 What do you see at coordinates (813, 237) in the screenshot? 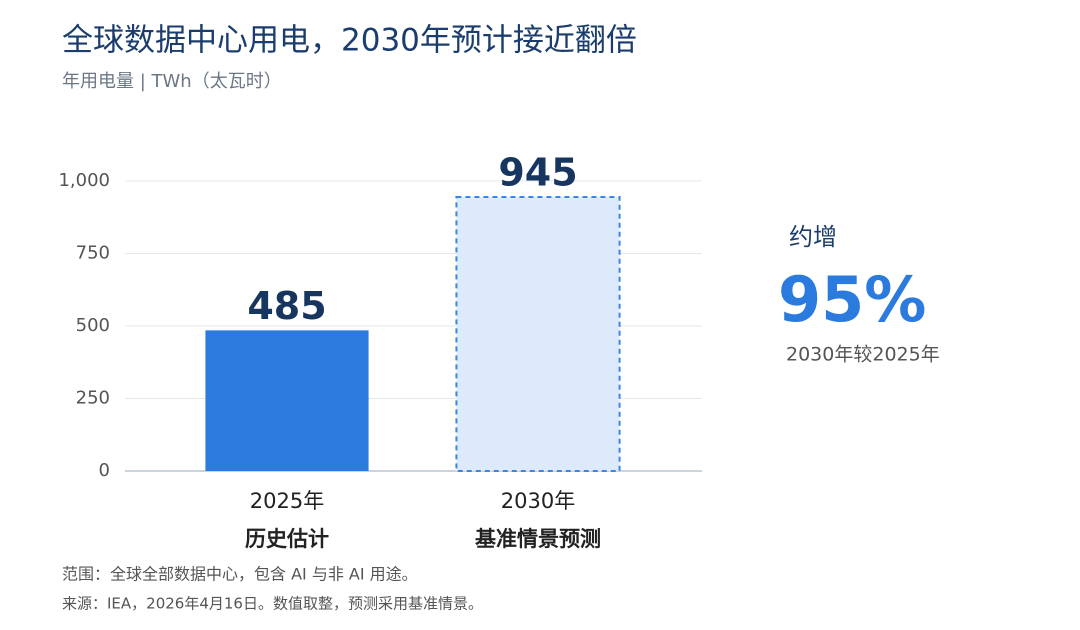
I see `callout-label: 约增` at bounding box center [813, 237].